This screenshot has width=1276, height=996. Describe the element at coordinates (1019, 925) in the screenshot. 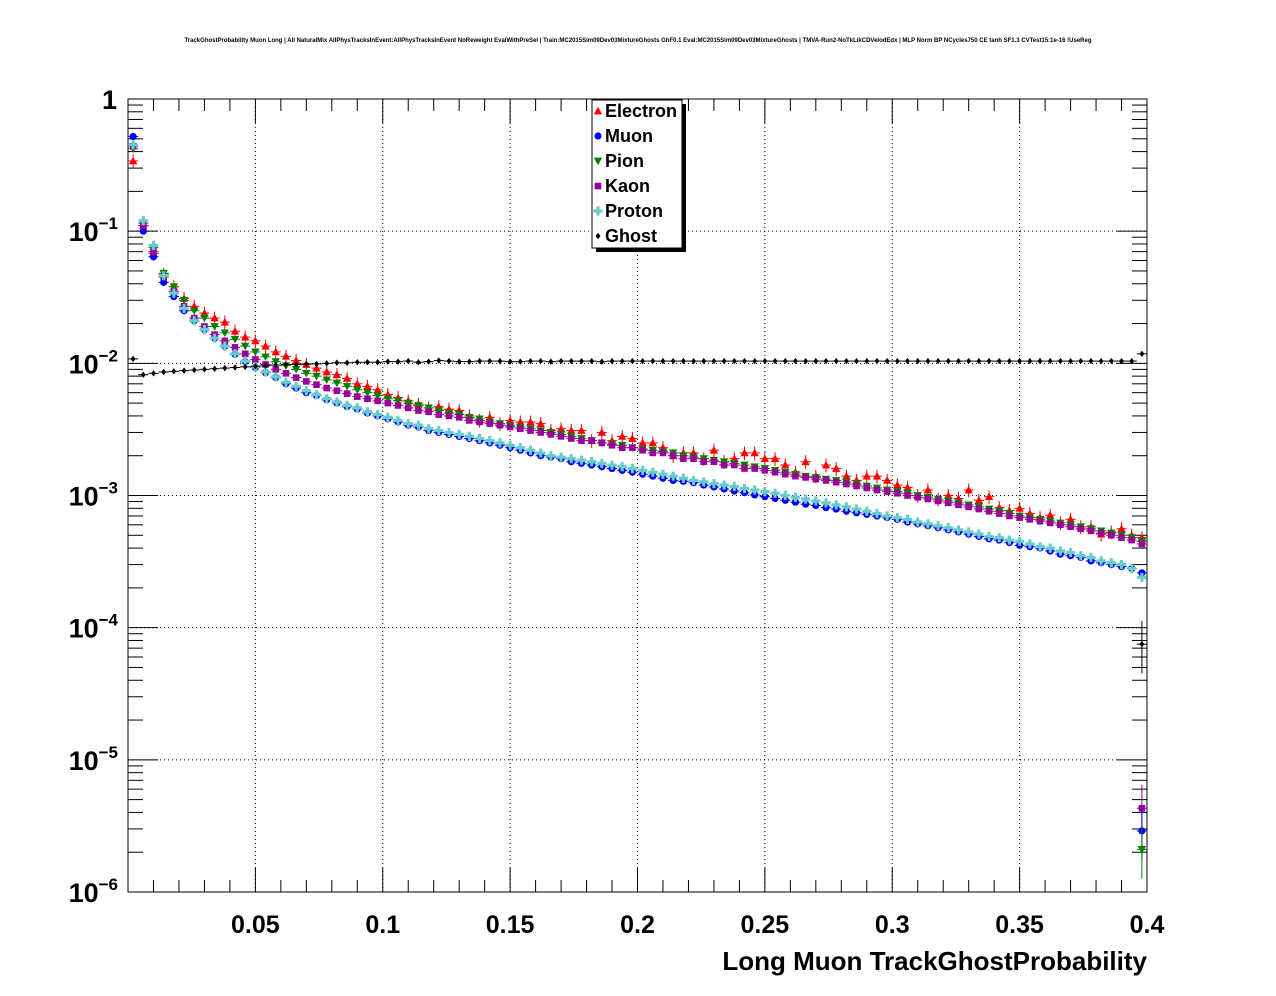

I see `x-tick-label: 0.35` at that location.